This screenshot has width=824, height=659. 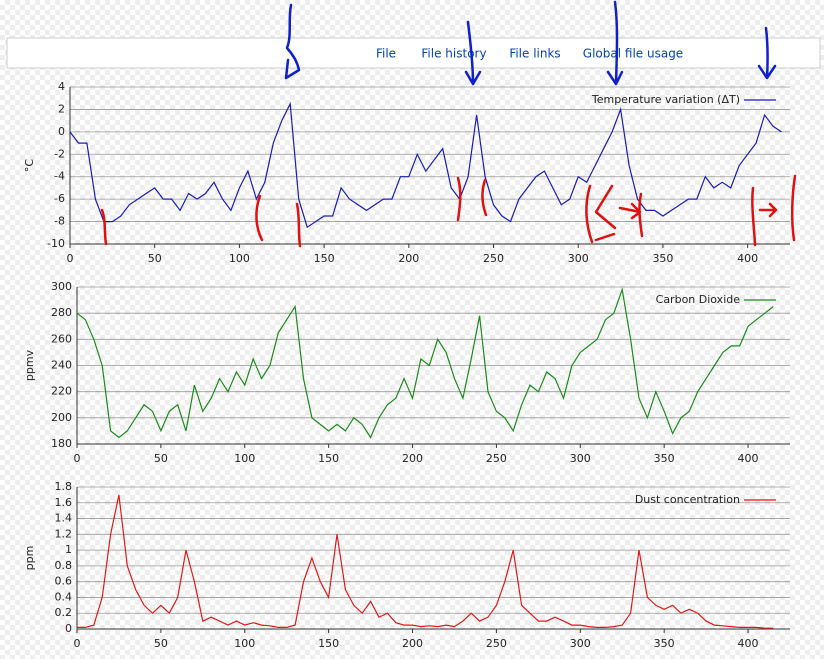 What do you see at coordinates (61, 312) in the screenshot?
I see `y-tick-label: 280` at bounding box center [61, 312].